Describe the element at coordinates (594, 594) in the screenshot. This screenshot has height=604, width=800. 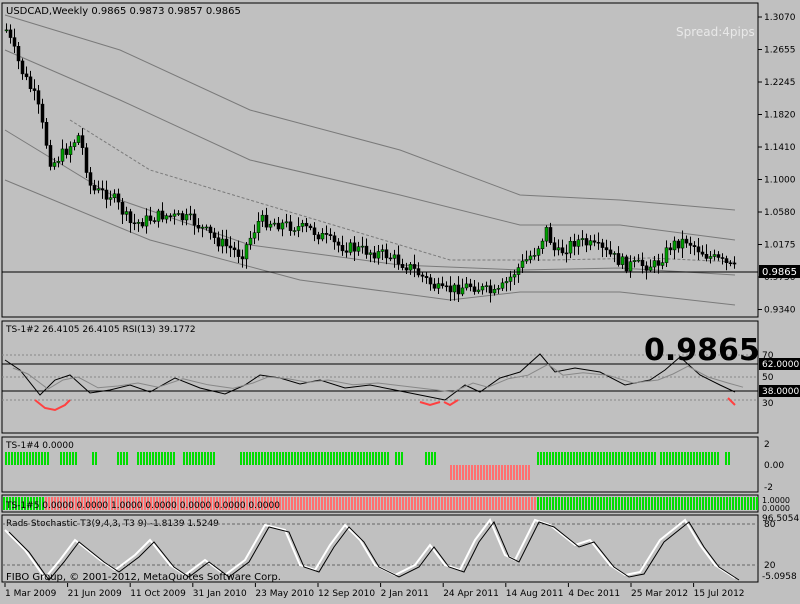
I see `time-tick-label: 4 Dec 2011` at that location.